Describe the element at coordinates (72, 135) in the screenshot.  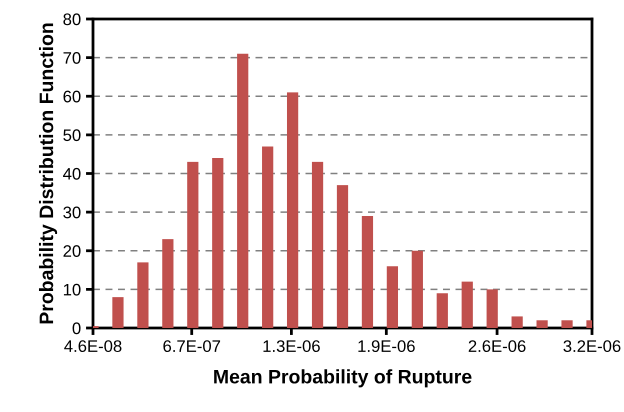
I see `y-tick-label: 50` at that location.